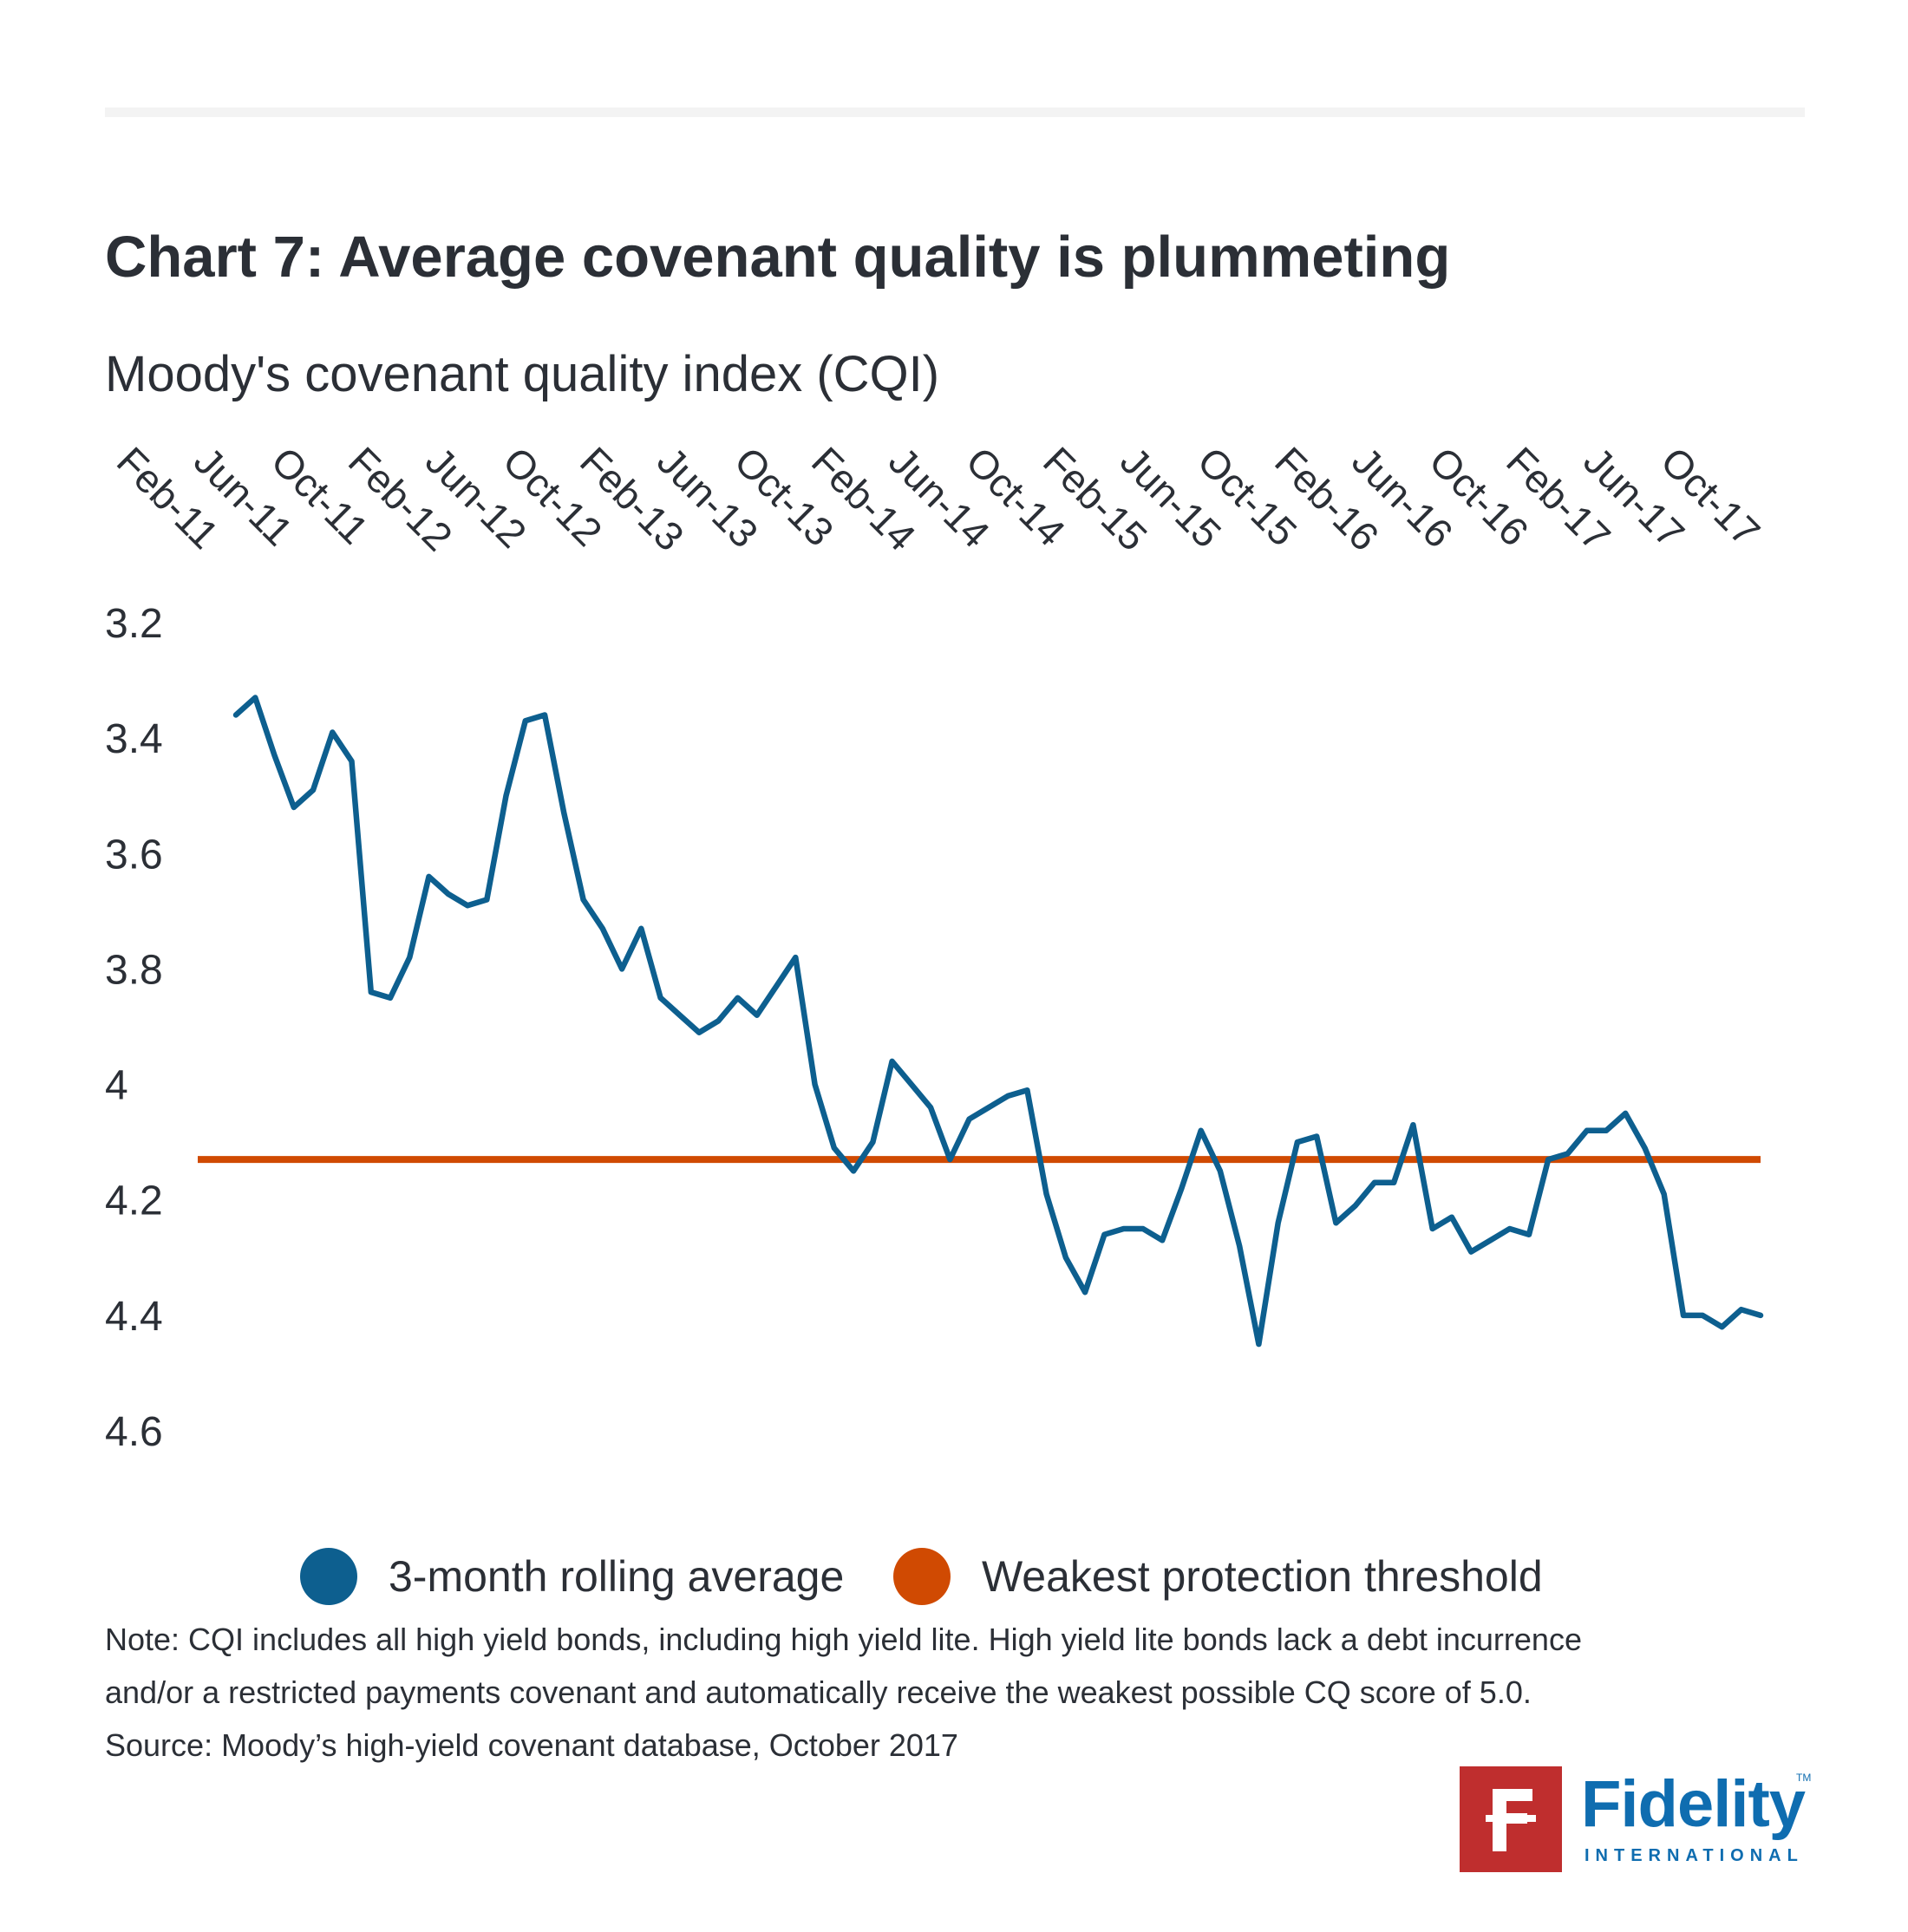  I want to click on legend-label-rolling-average: 3-month rolling average, so click(617, 1576).